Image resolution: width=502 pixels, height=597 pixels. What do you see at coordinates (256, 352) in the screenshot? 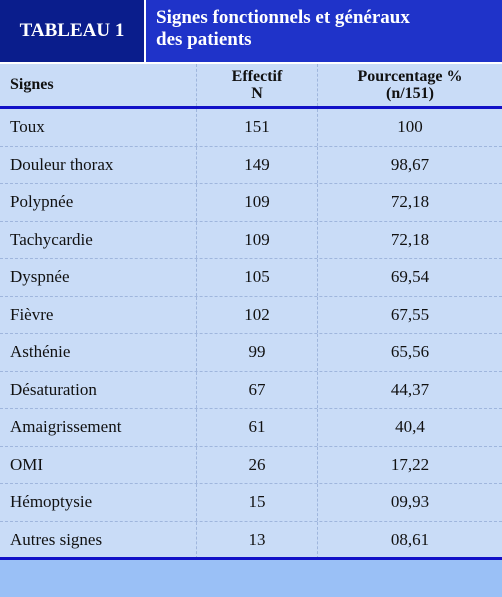
I see `cell-effectif: 99` at bounding box center [256, 352].